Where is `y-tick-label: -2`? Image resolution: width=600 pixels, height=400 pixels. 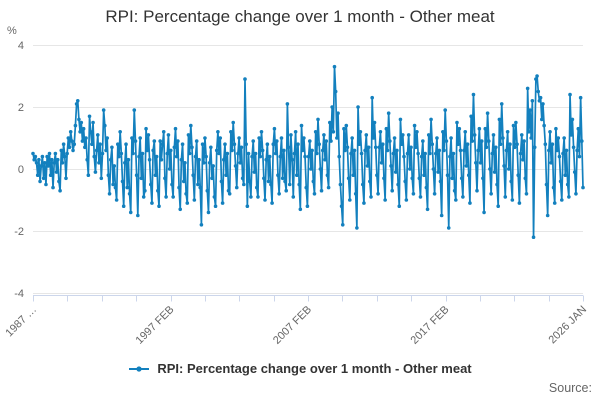
y-tick-label: -2 is located at coordinates (19, 232).